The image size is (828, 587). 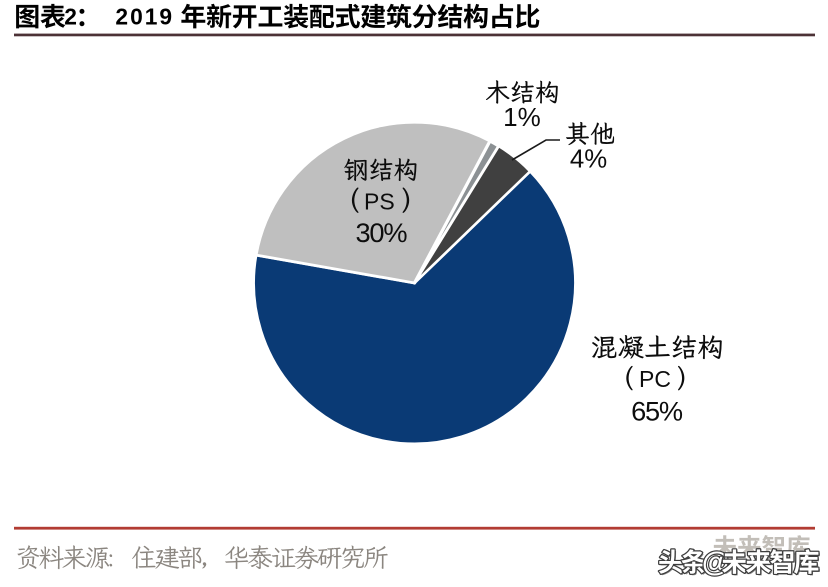 What do you see at coordinates (588, 160) in the screenshot?
I see `svg-text: 4%` at bounding box center [588, 160].